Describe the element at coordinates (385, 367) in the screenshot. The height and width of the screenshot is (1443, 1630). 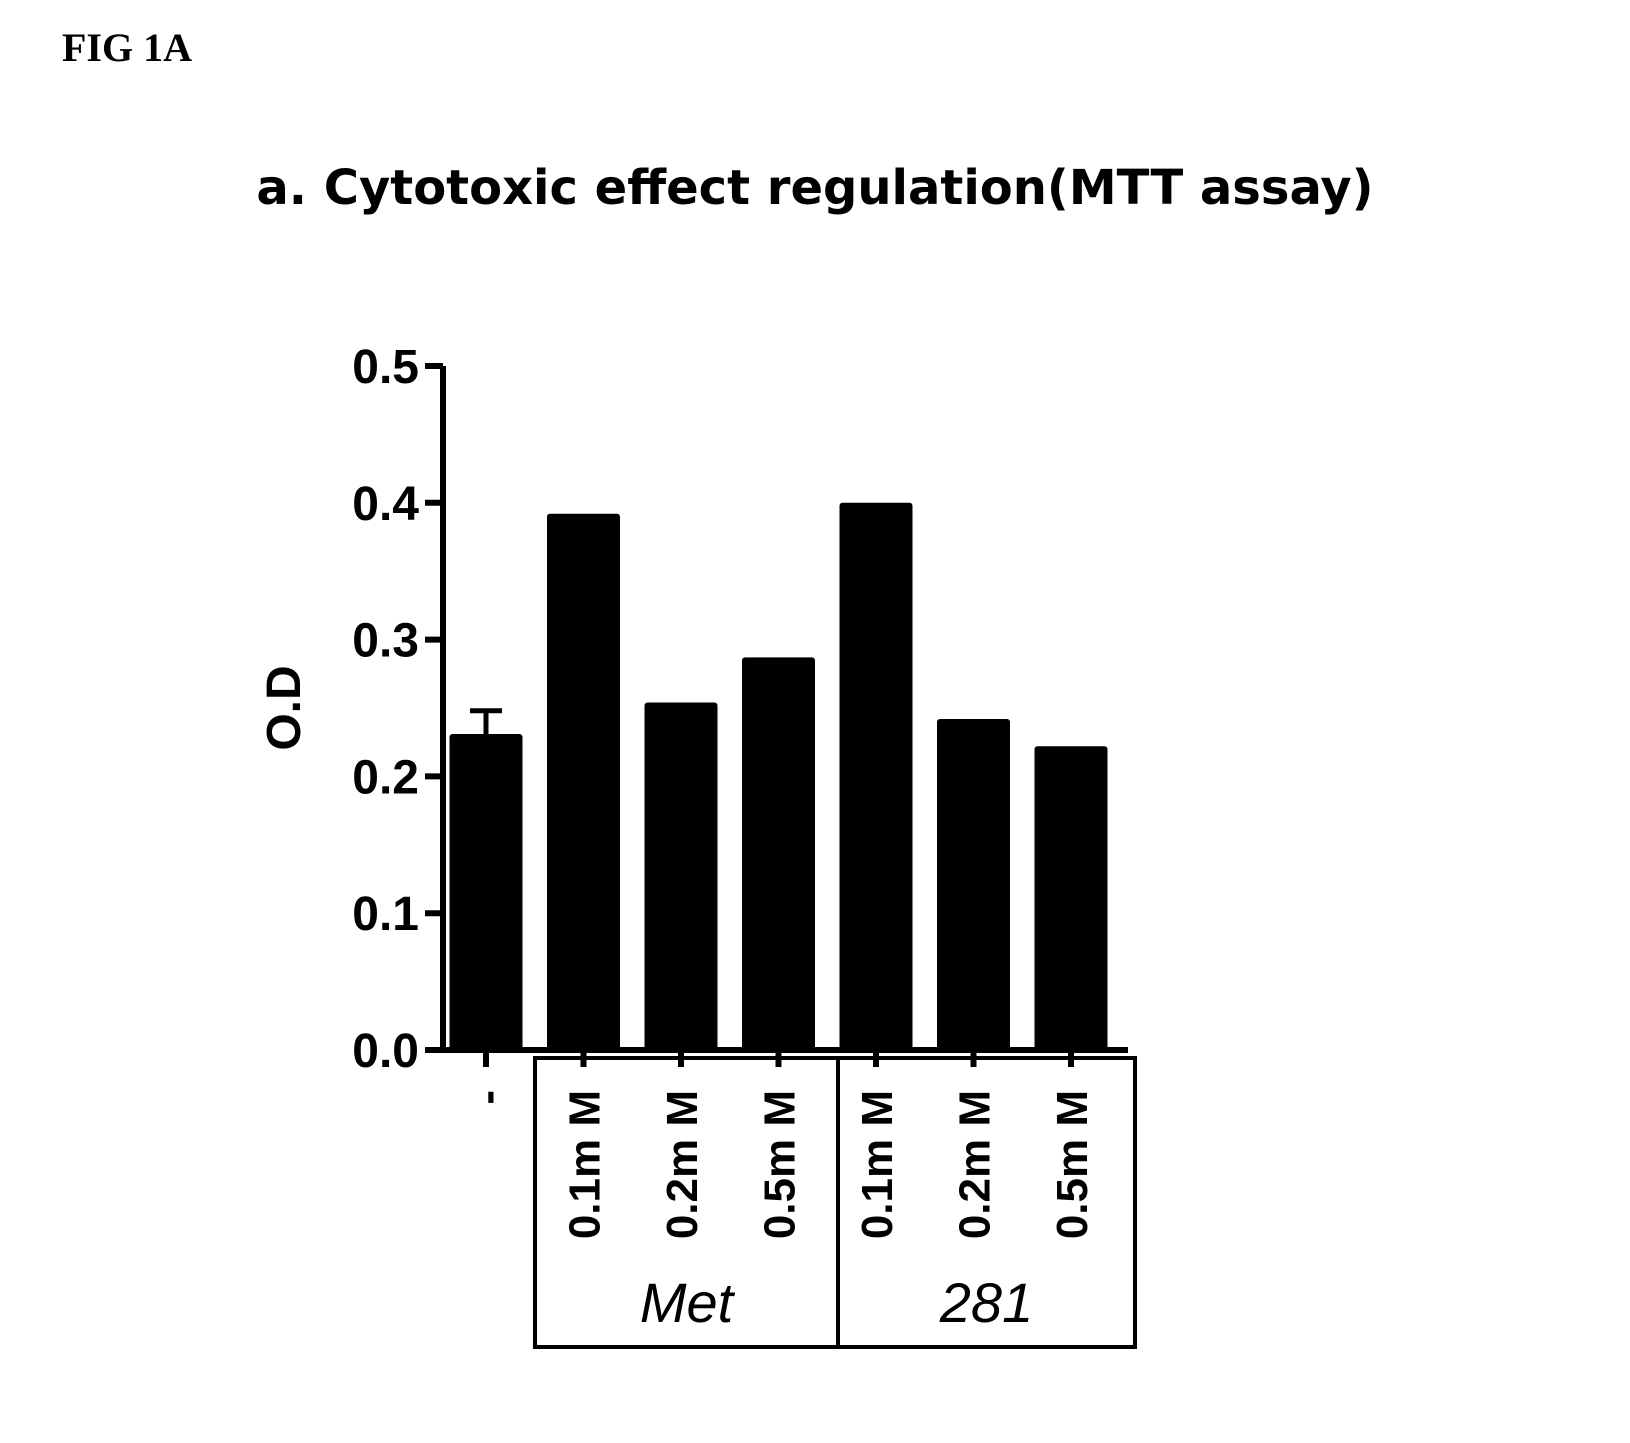
I see `y-tick-label: 0.5` at that location.